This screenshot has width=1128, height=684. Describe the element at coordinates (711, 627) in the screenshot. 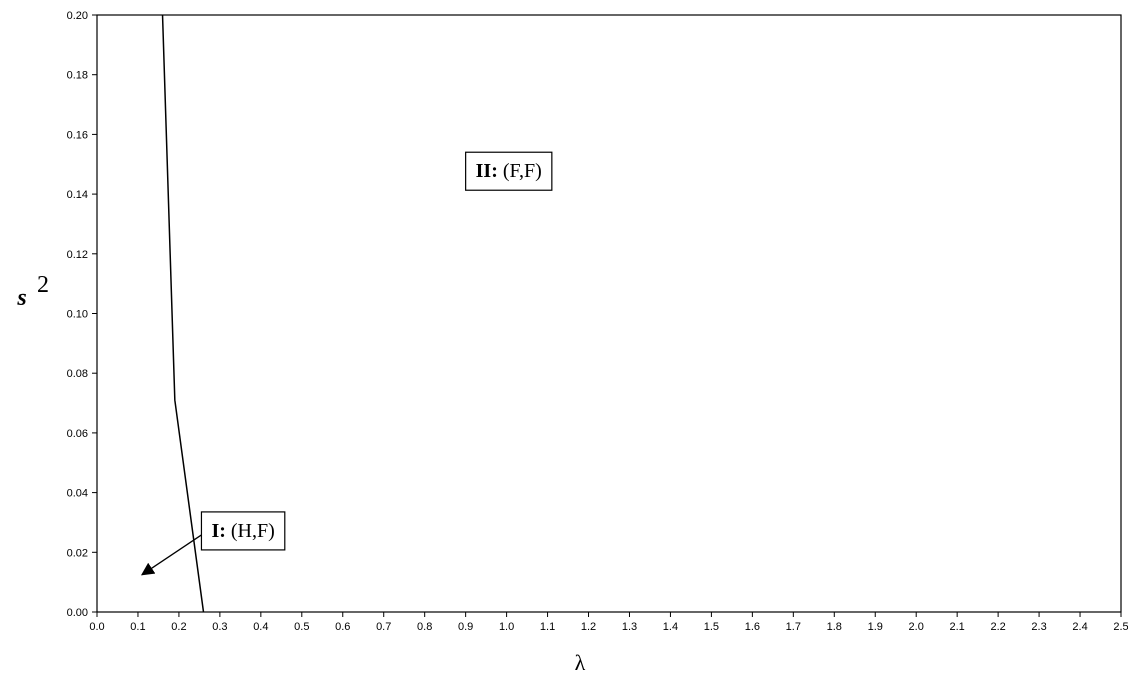

I see `x-tick-label: 1.5` at that location.